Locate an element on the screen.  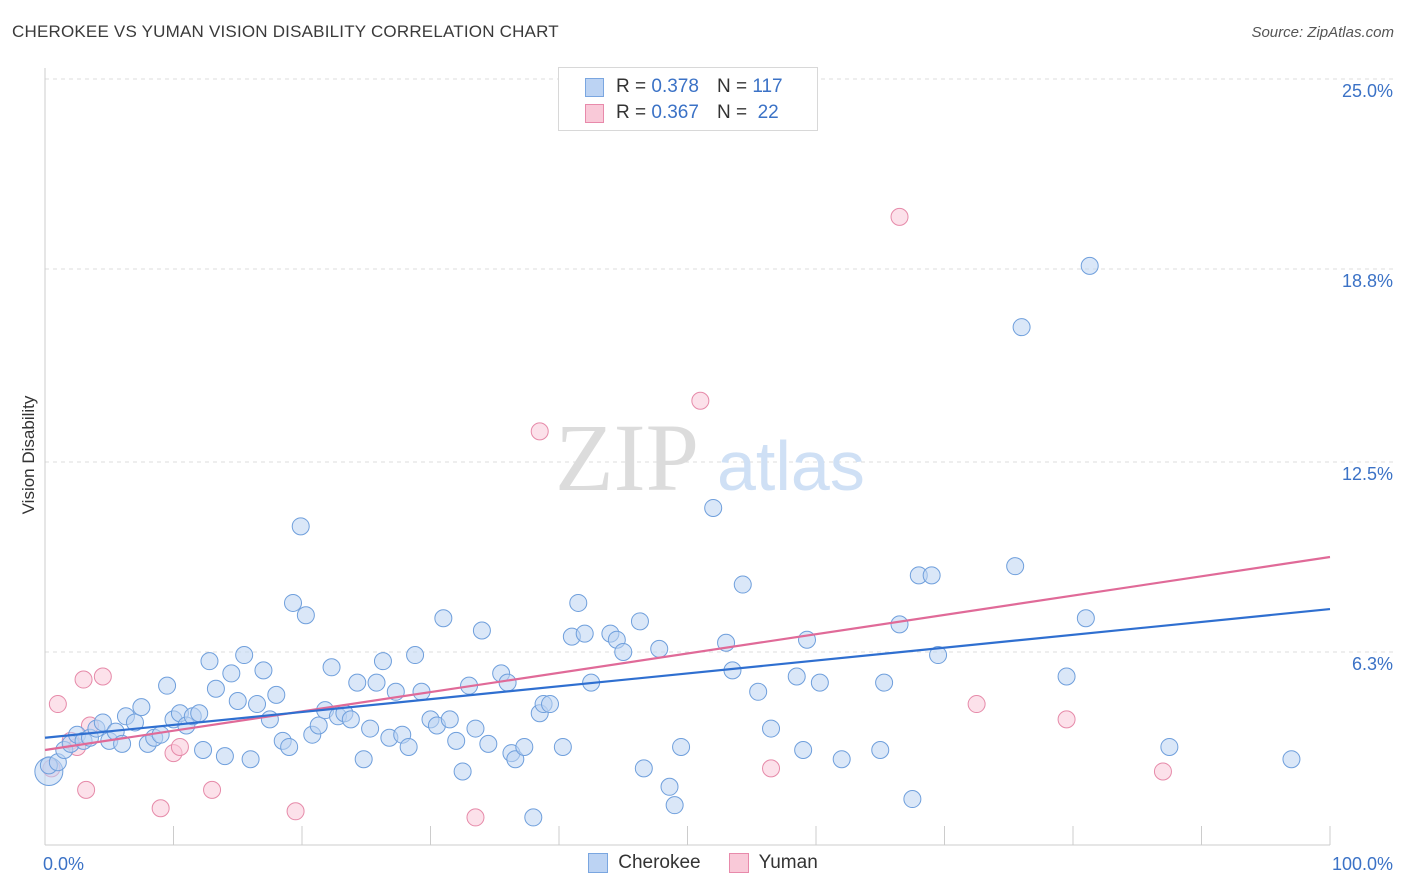
legend-n-value: 117 is located at coordinates (767, 86).